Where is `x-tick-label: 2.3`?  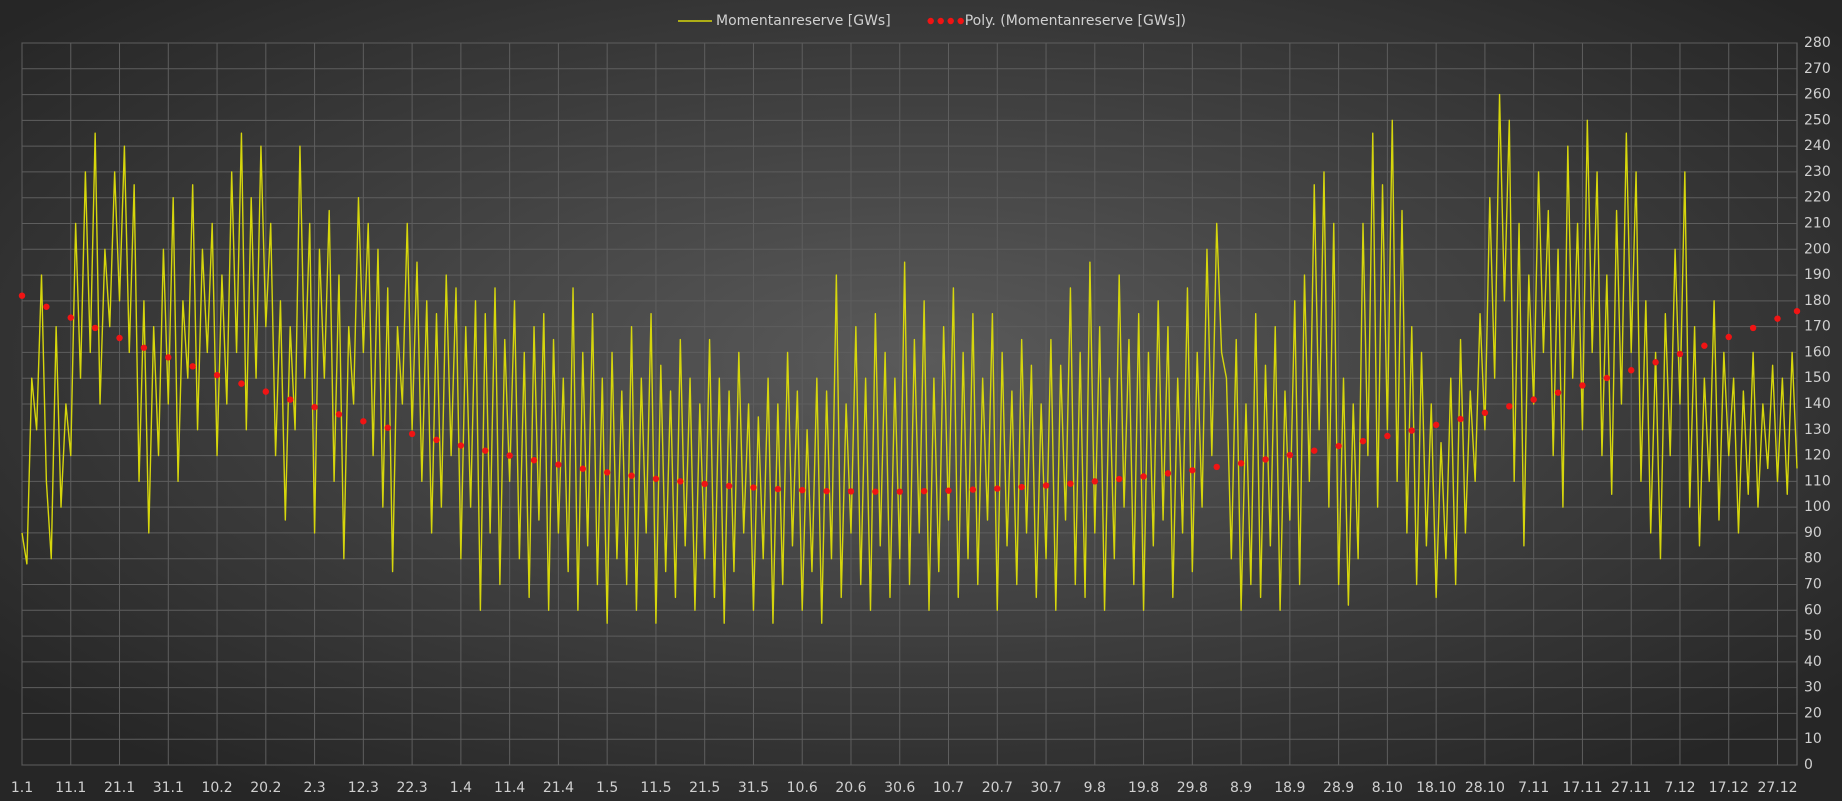
x-tick-label: 2.3 is located at coordinates (314, 788).